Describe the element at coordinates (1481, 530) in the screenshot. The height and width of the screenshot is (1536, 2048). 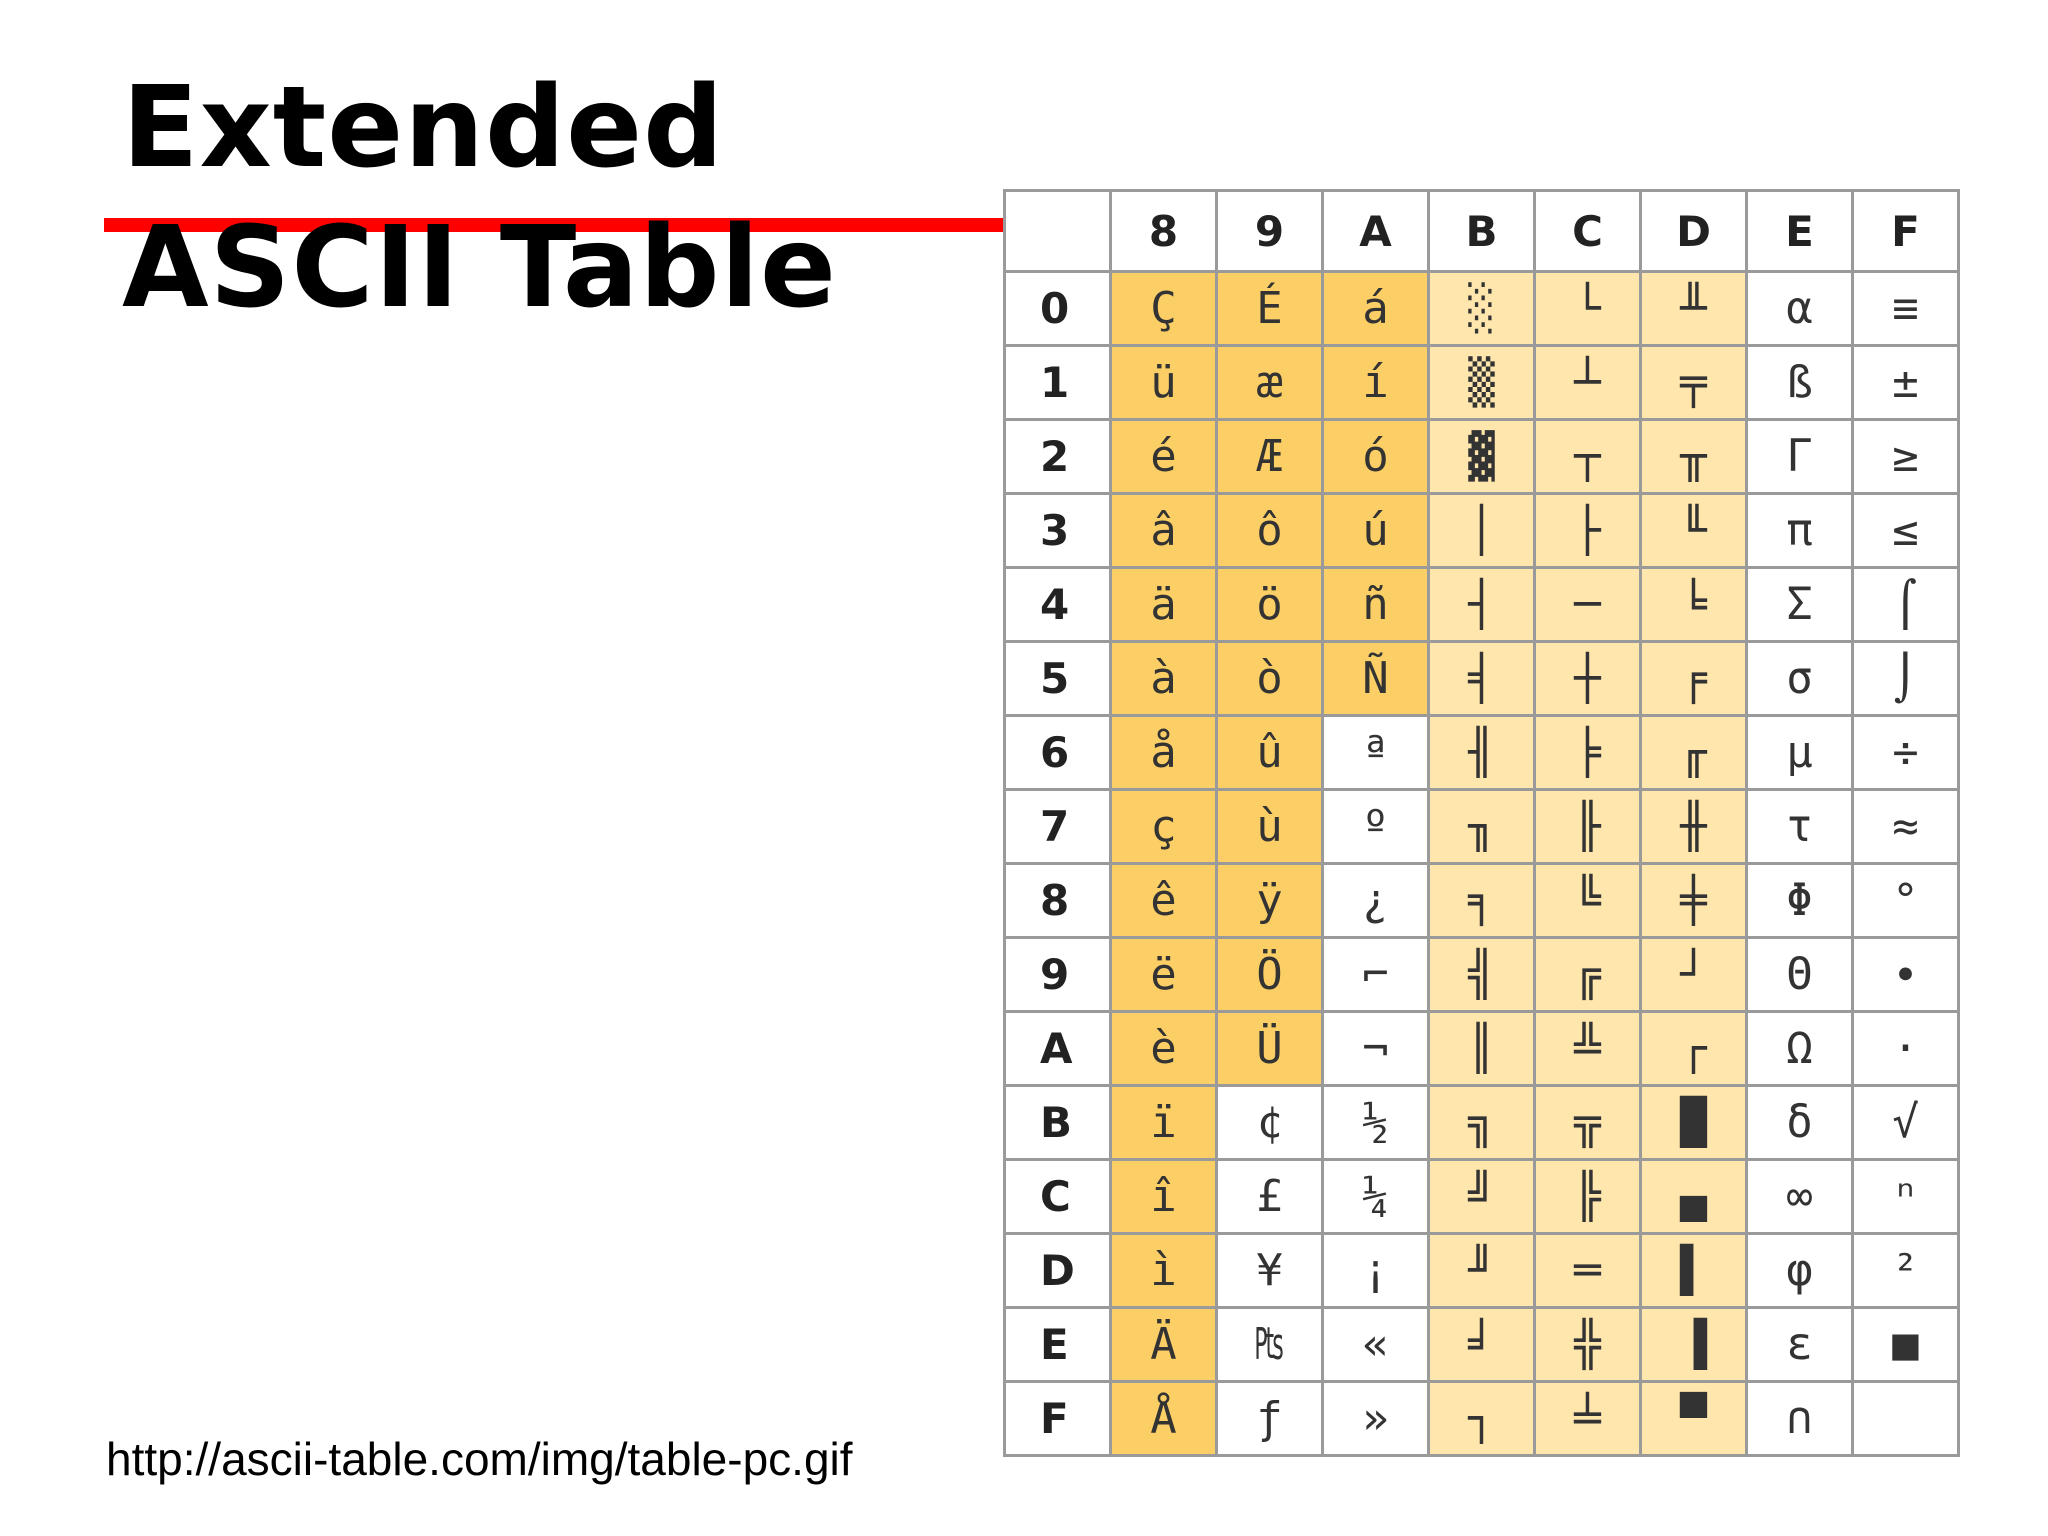
I see `char-cell-b3: │` at that location.